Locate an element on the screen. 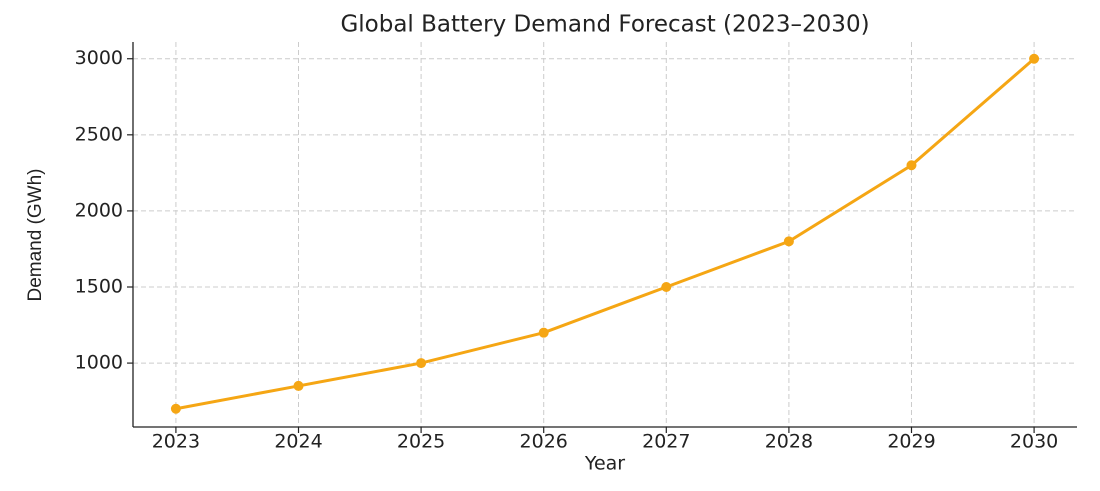  y-tick-label: 2000 is located at coordinates (99, 210).